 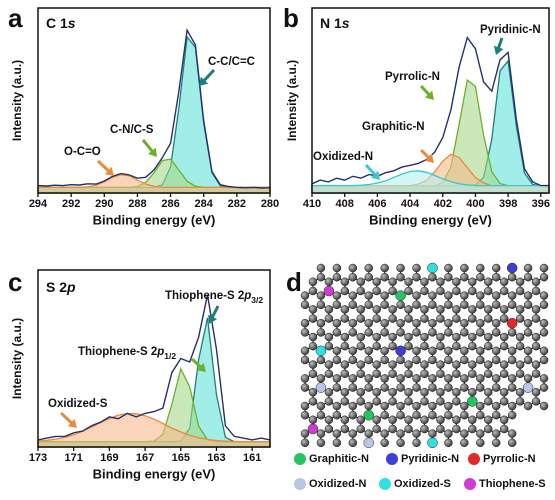 I want to click on panel-title: C 1s, so click(x=61, y=23).